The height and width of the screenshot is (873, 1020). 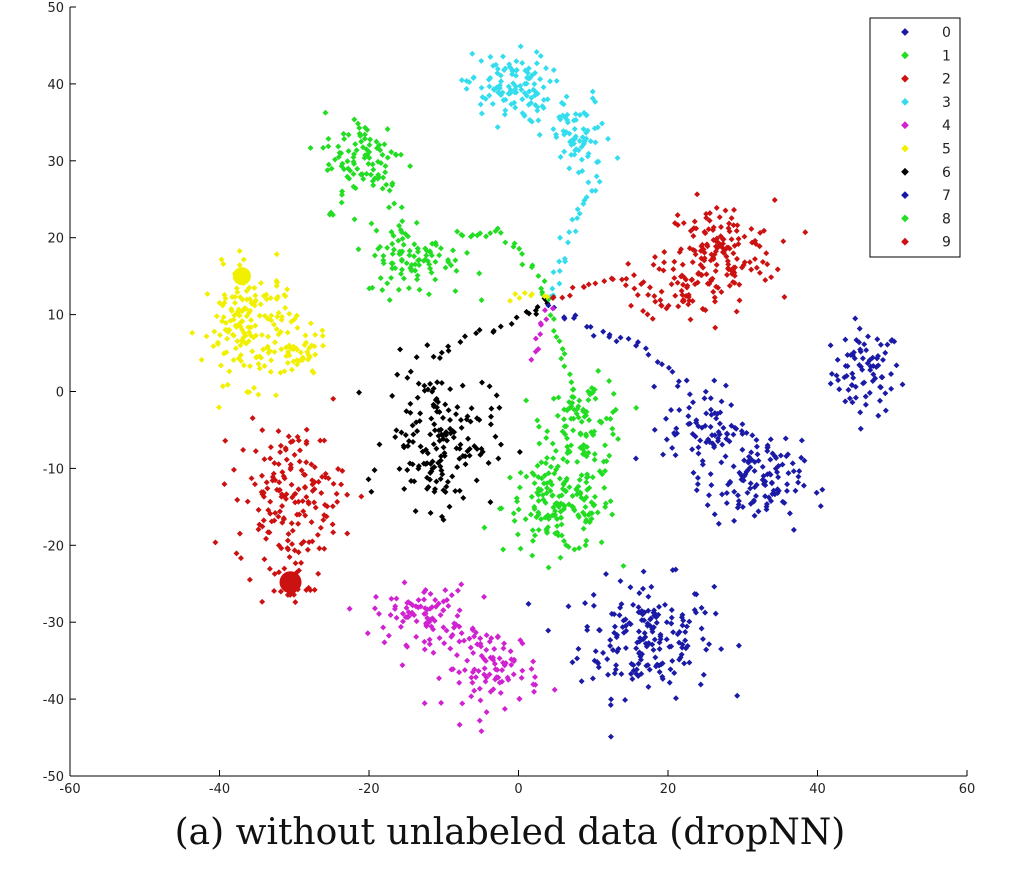 What do you see at coordinates (53, 700) in the screenshot?
I see `y-tick-label: -40` at bounding box center [53, 700].